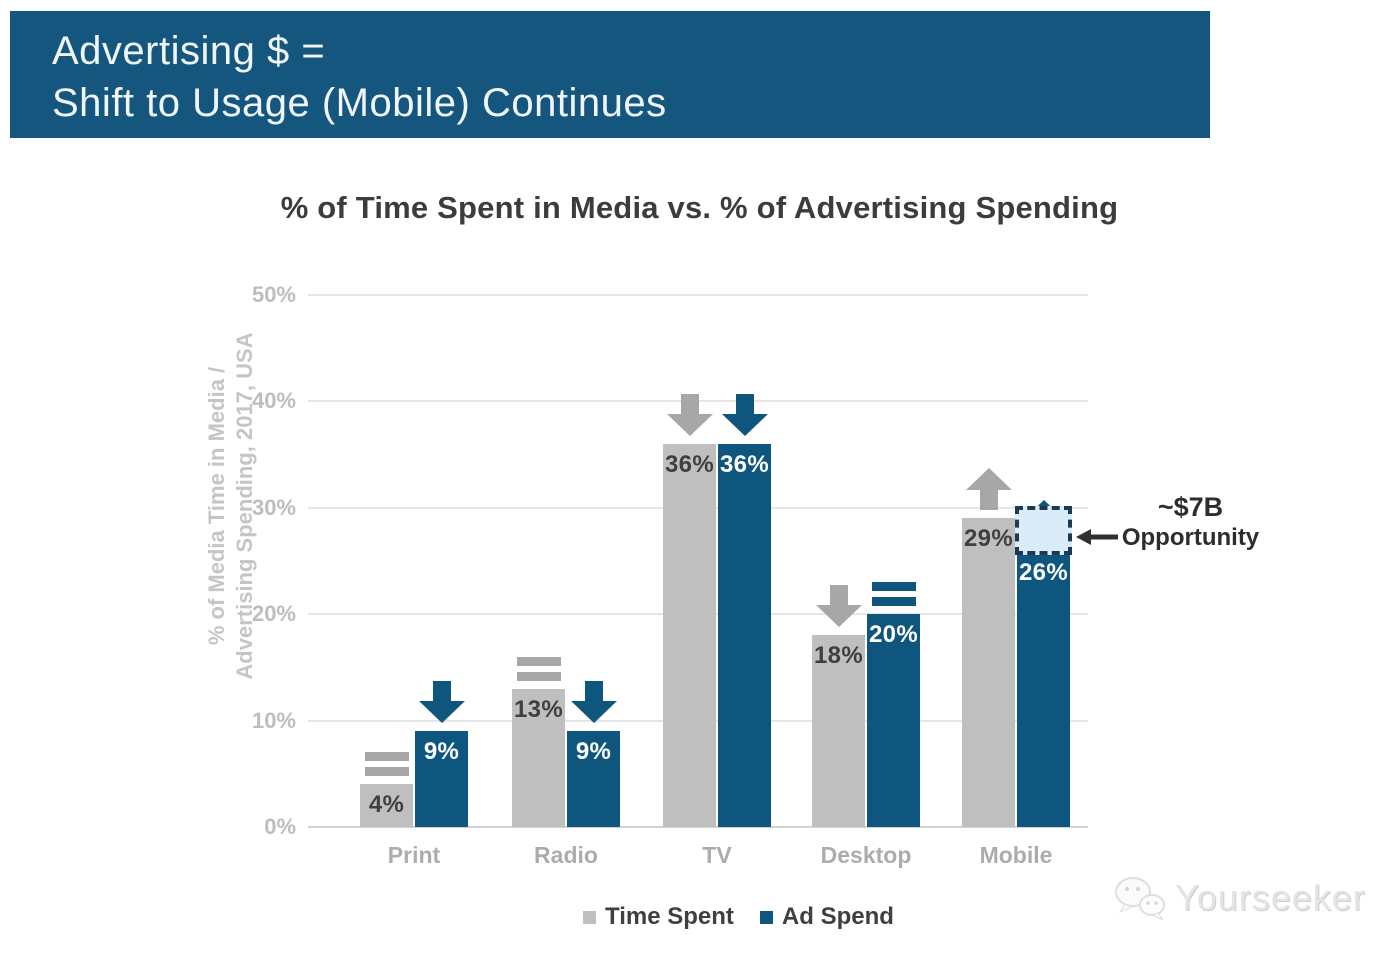  What do you see at coordinates (386, 764) in the screenshot?
I see `trend-equal-icon-time-spent-print` at bounding box center [386, 764].